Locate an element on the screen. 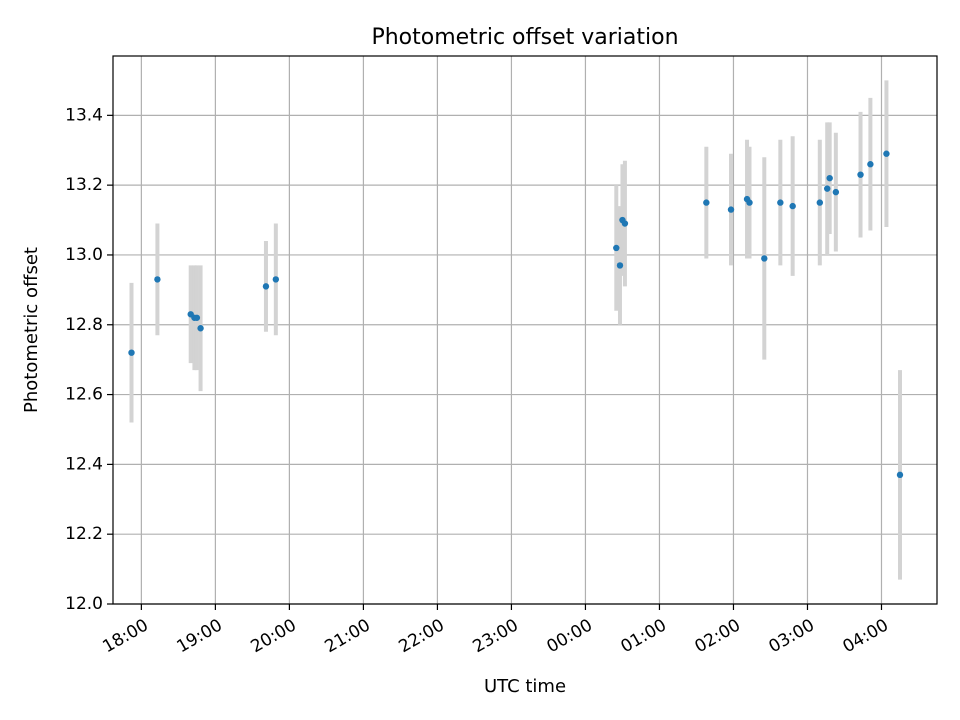  y-tick-label: 12.4 is located at coordinates (84, 464).